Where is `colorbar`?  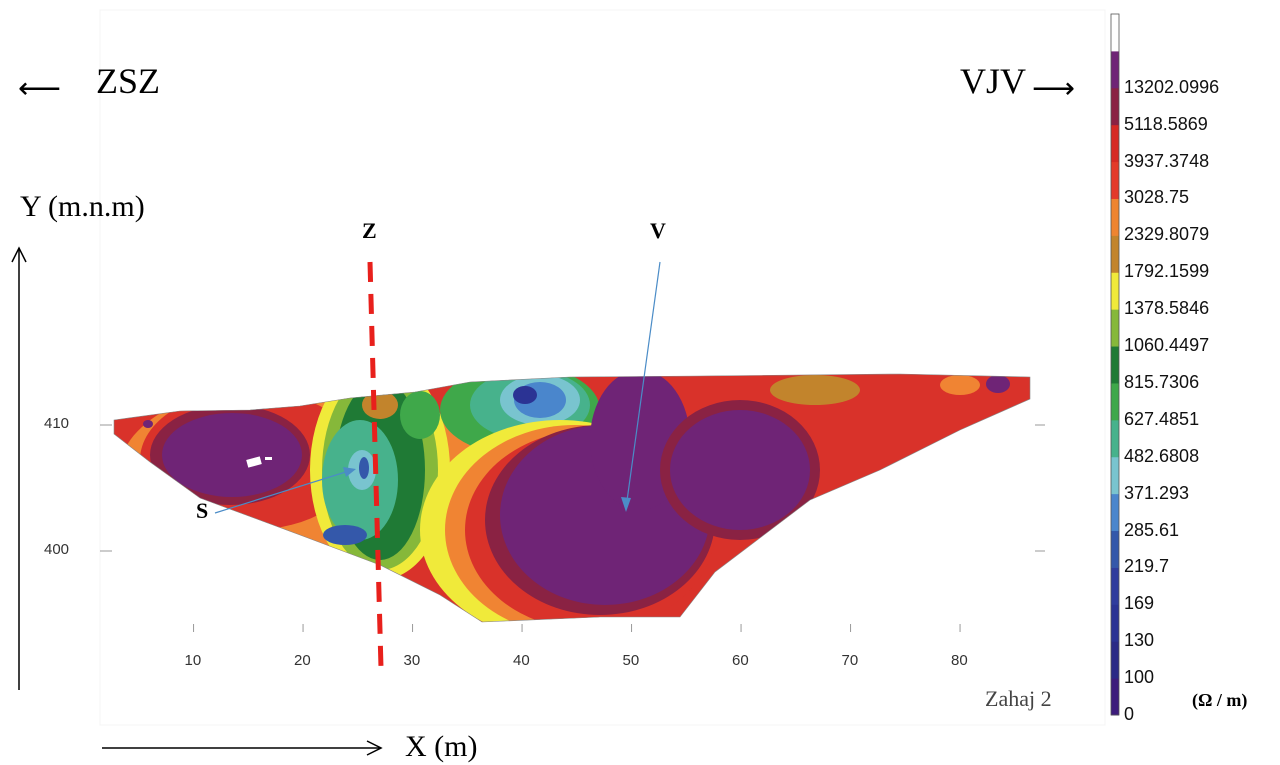
colorbar is located at coordinates (1115, 364).